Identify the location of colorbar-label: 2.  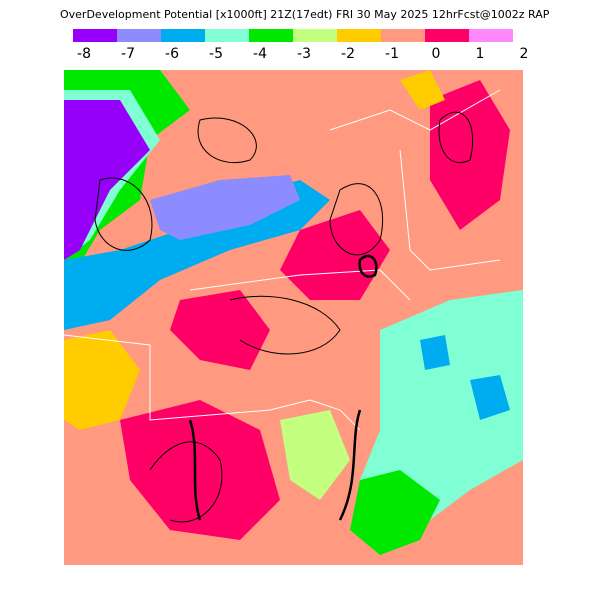
(524, 54).